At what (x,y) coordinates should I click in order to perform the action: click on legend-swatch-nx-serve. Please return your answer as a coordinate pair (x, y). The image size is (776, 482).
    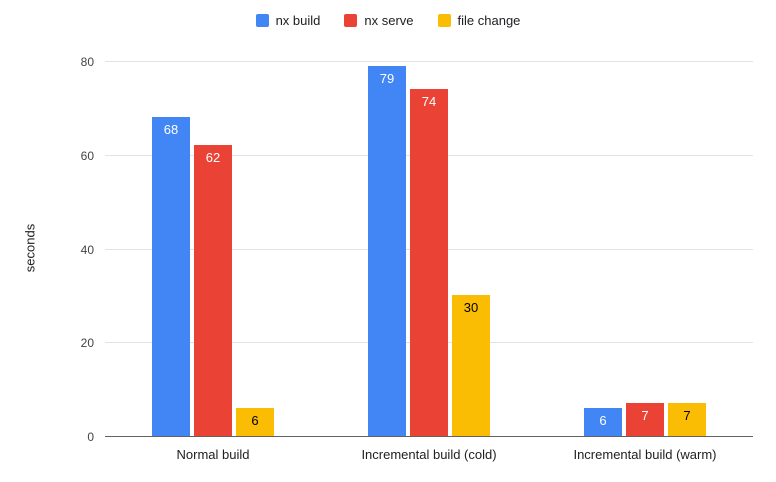
    Looking at the image, I should click on (351, 20).